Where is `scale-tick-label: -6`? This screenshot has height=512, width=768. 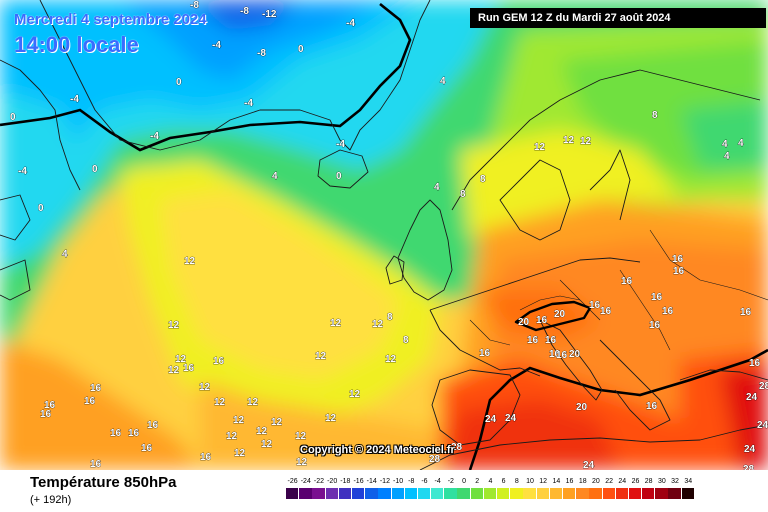
scale-tick-label: -6 is located at coordinates (424, 481).